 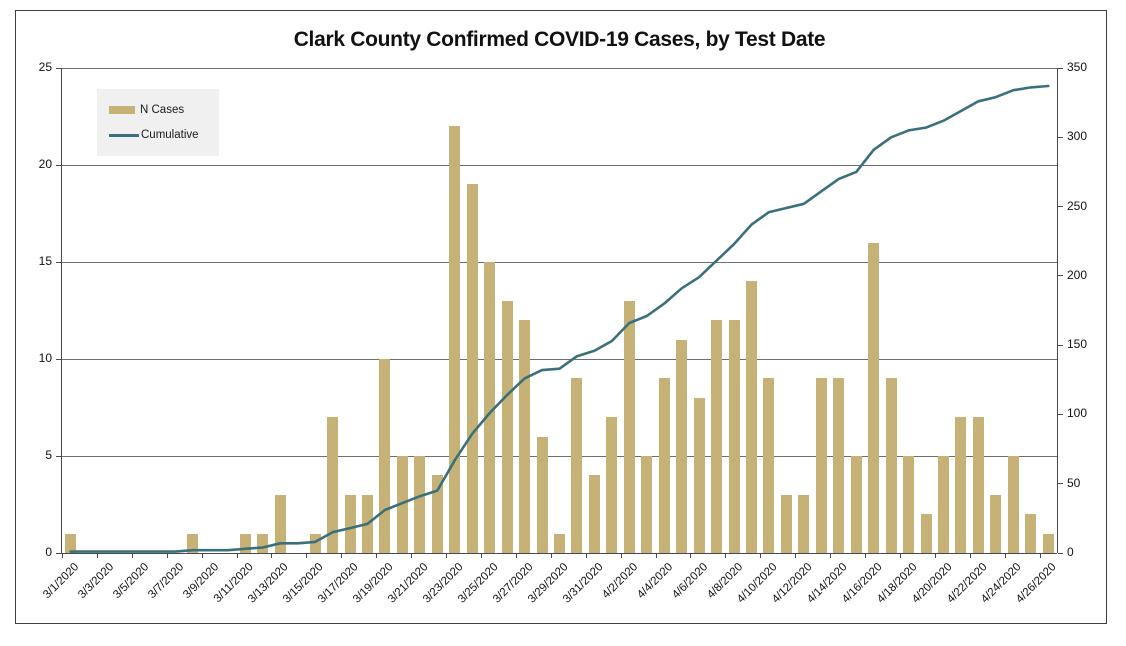 What do you see at coordinates (1077, 274) in the screenshot?
I see `right-axis-label-200: 200` at bounding box center [1077, 274].